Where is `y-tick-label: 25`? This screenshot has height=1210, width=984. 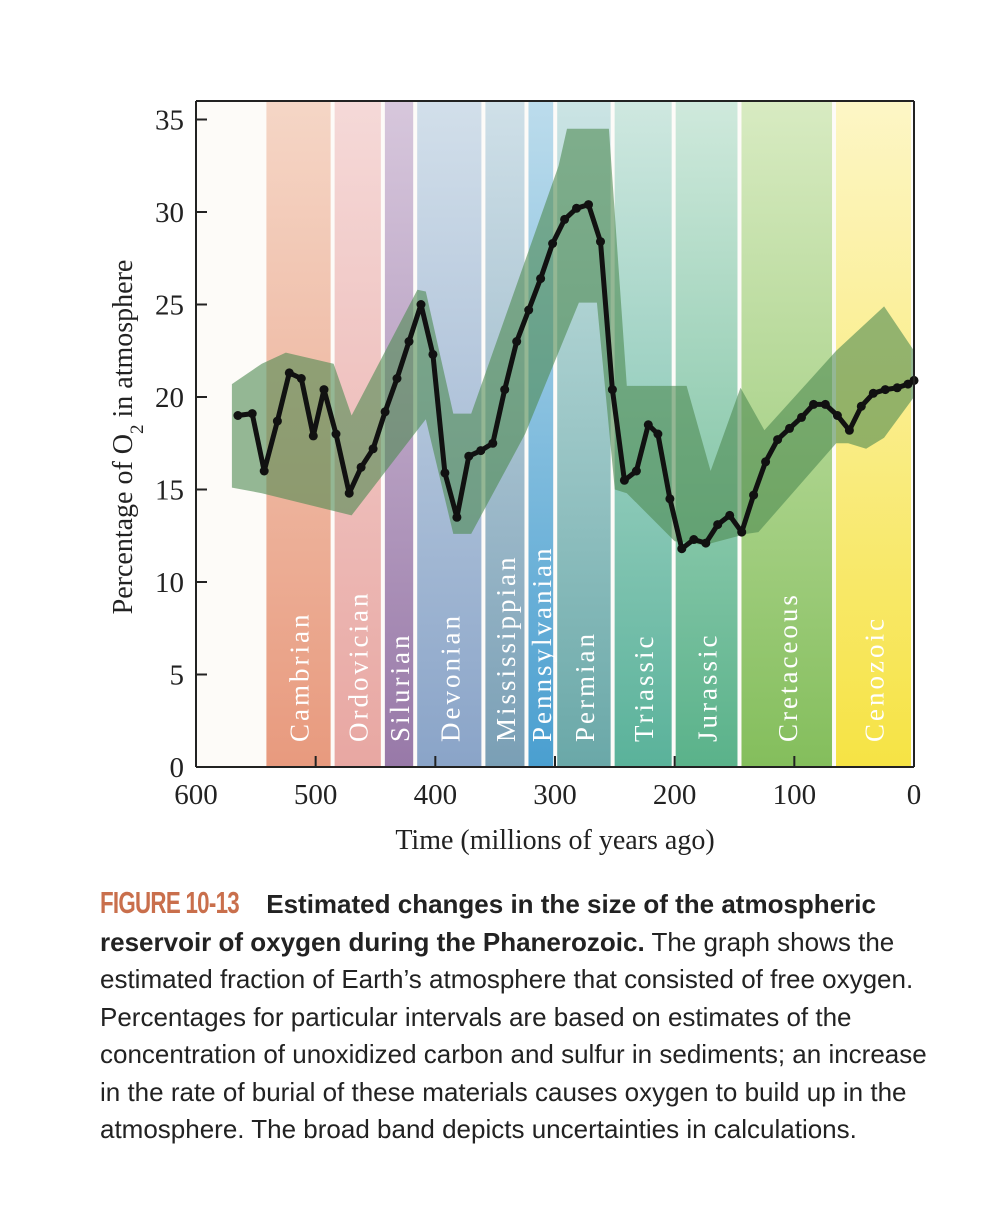
y-tick-label: 25 is located at coordinates (169, 306).